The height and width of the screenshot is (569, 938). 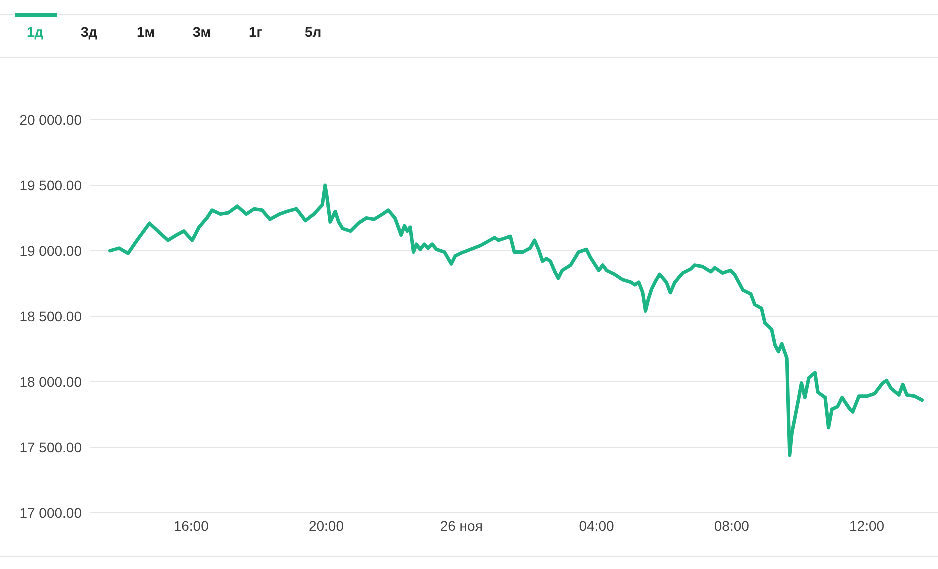 What do you see at coordinates (51, 316) in the screenshot?
I see `y-tick-label: 18 500.00` at bounding box center [51, 316].